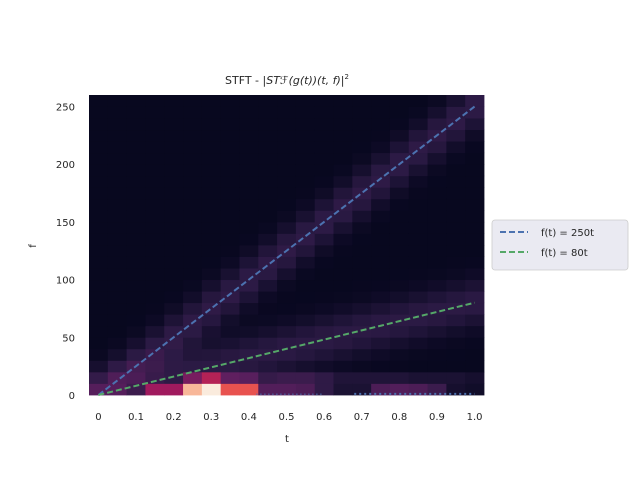 Image resolution: width=640 pixels, height=480 pixels. What do you see at coordinates (65, 281) in the screenshot?
I see `y-tick-label: 100` at bounding box center [65, 281].